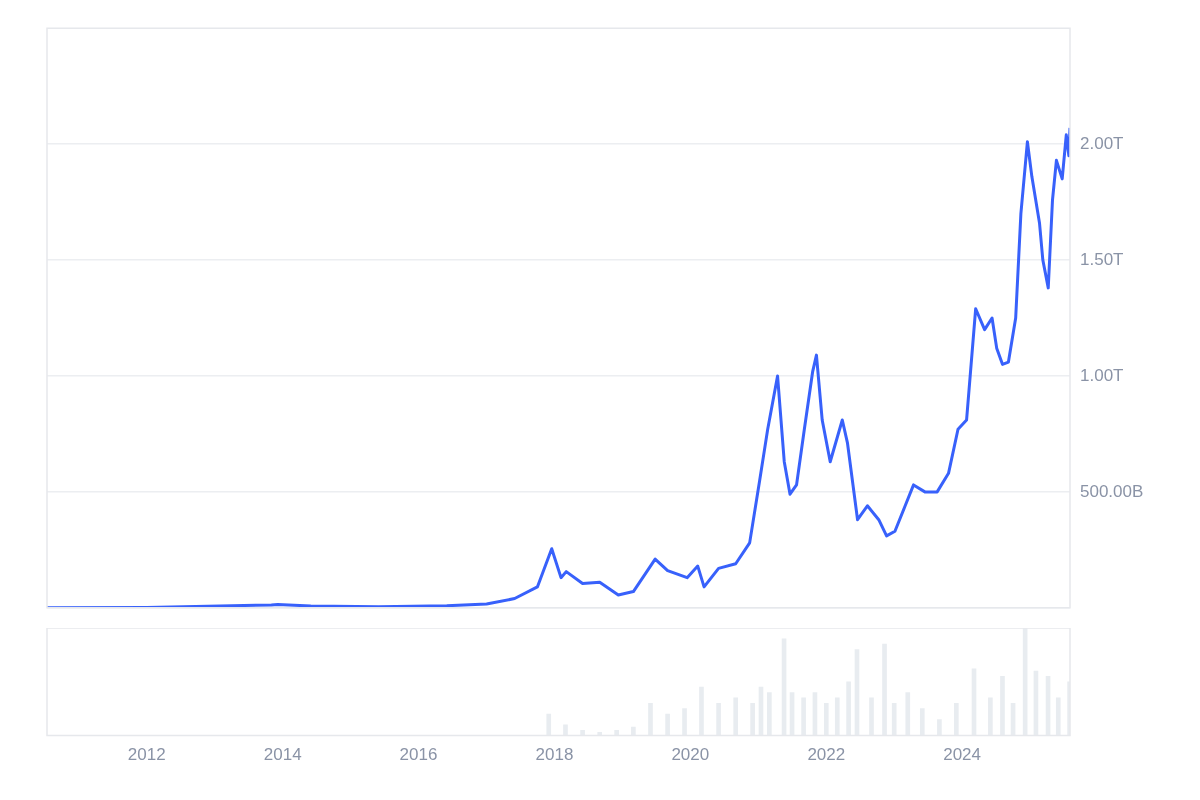 Image resolution: width=1200 pixels, height=800 pixels. What do you see at coordinates (962, 755) in the screenshot?
I see `x-tick-label: 2024` at bounding box center [962, 755].